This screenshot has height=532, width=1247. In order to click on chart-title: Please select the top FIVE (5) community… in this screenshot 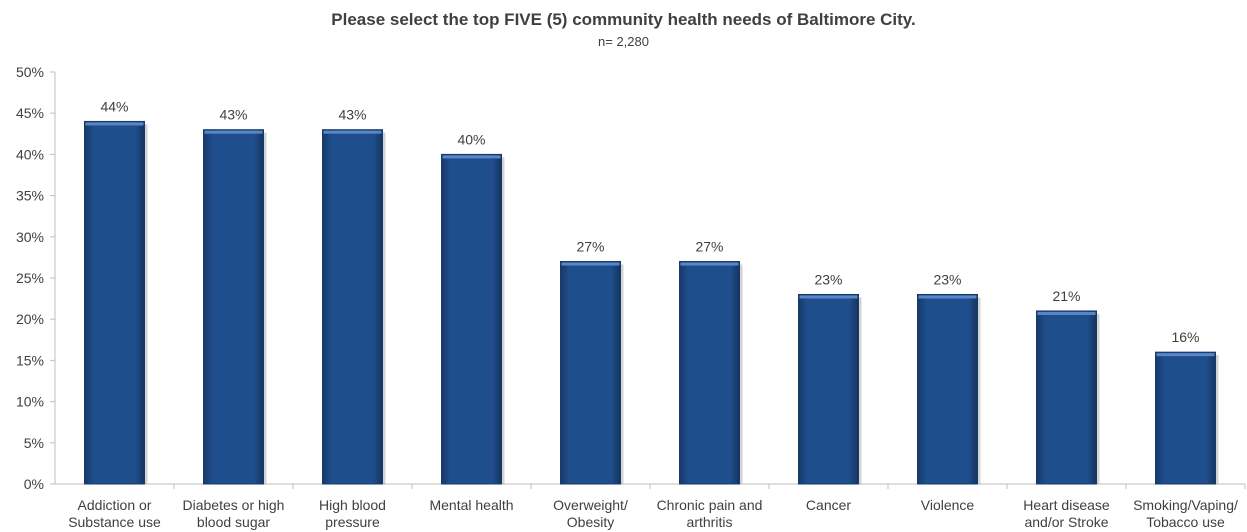, I will do `click(623, 19)`.